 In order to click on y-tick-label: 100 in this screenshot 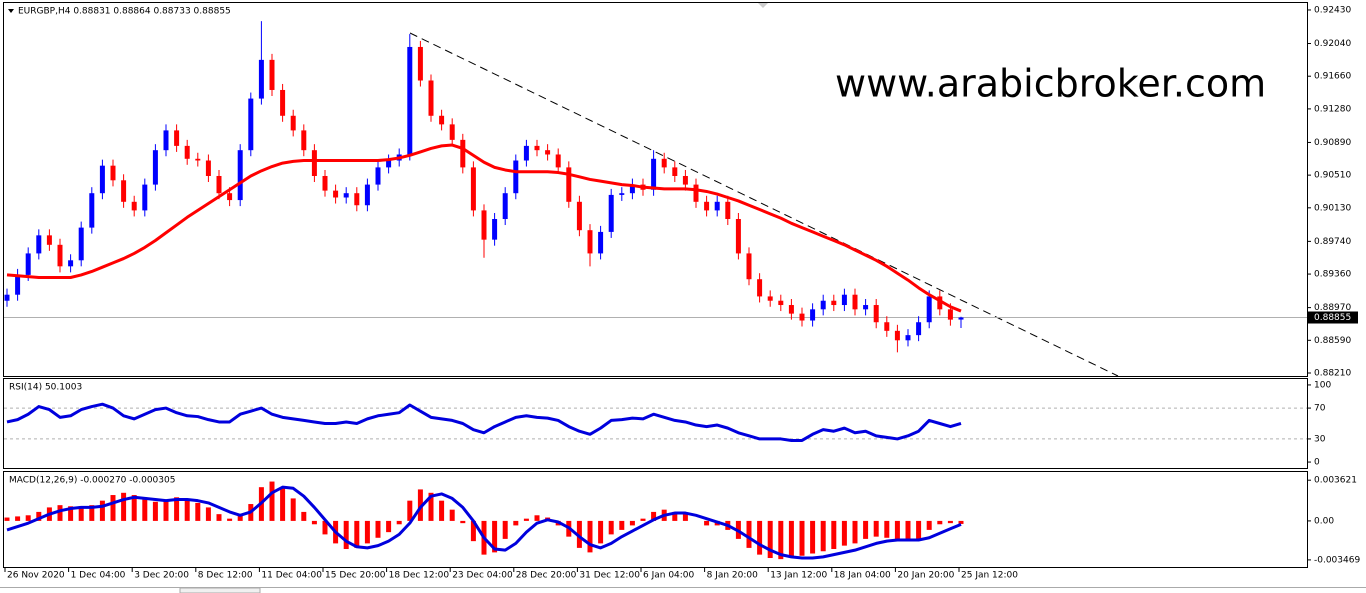, I will do `click(1322, 385)`.